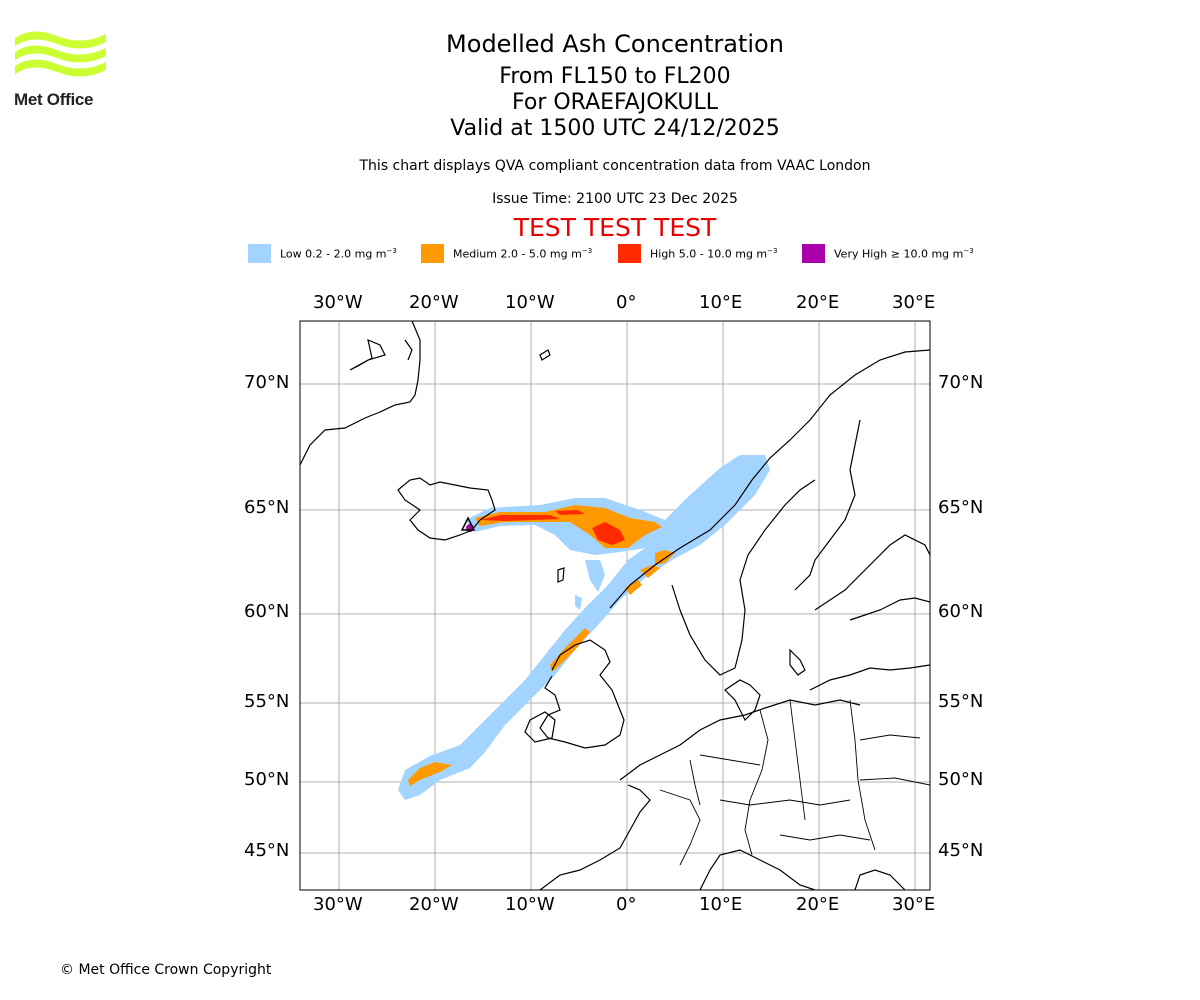 The width and height of the screenshot is (1200, 1000). Describe the element at coordinates (721, 904) in the screenshot. I see `lon-tick-bottom: 10°E` at that location.